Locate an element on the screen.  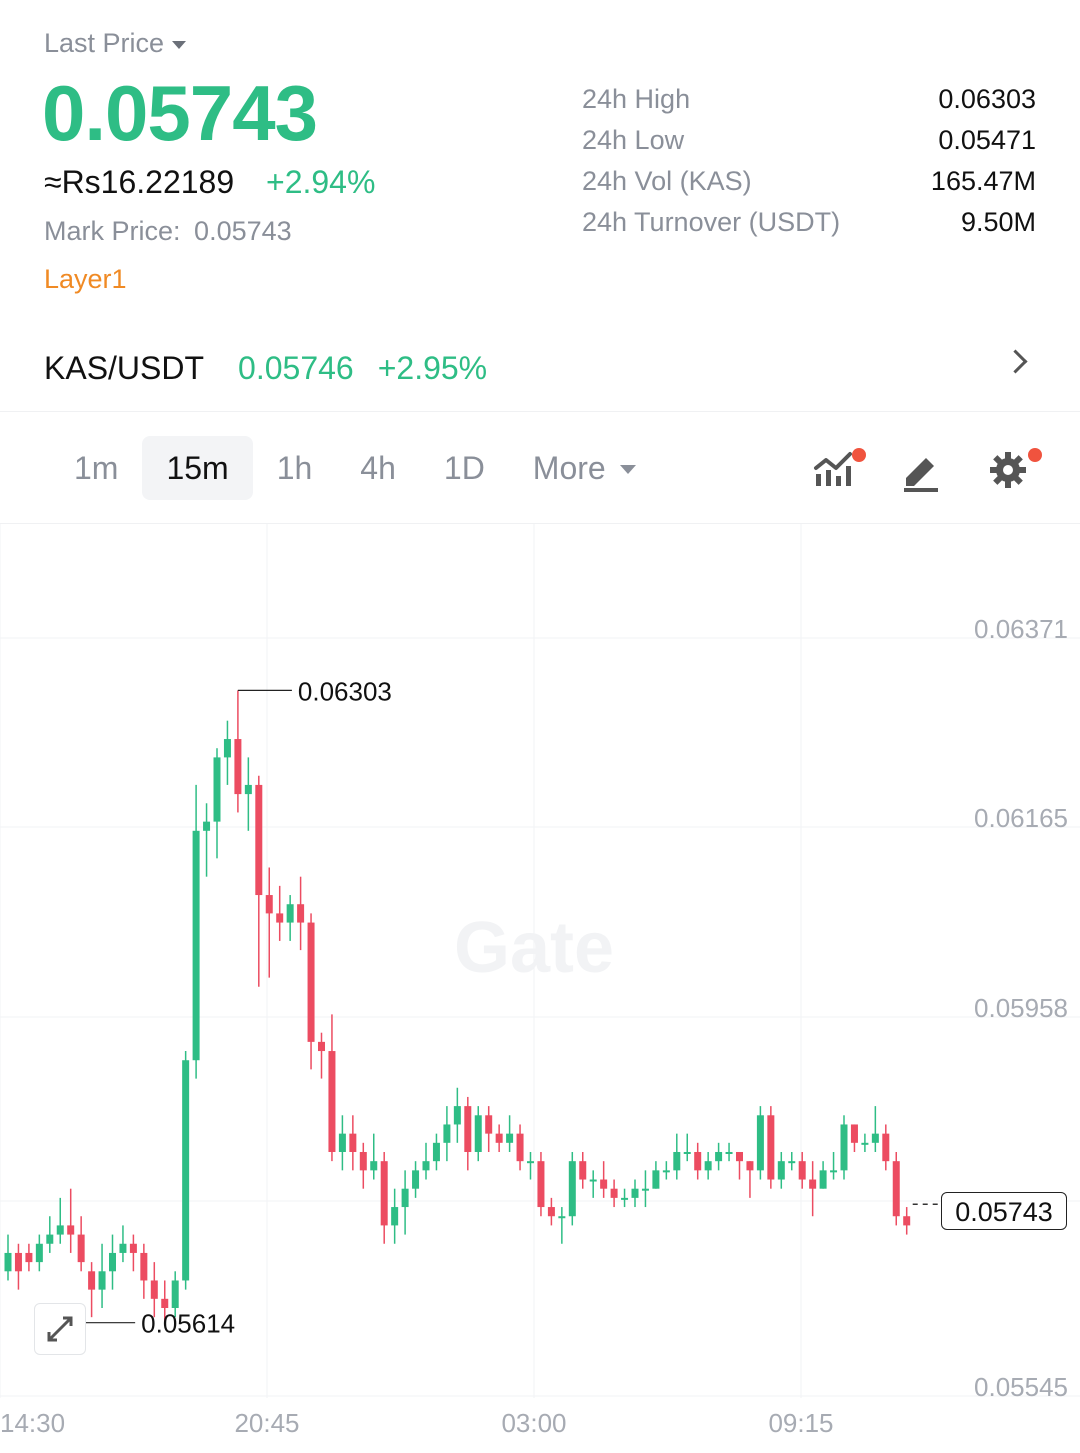
last-price-label: Last Price is located at coordinates (104, 43).